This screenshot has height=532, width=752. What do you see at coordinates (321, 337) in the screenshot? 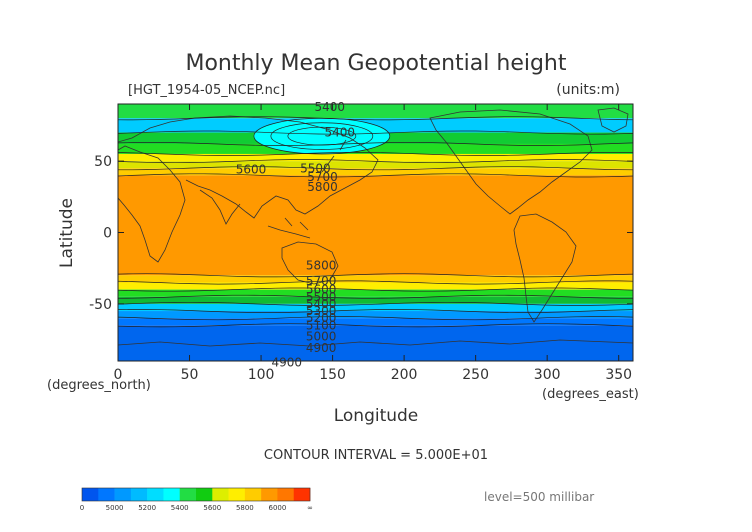
I see `contour-label: 5000` at bounding box center [321, 337].